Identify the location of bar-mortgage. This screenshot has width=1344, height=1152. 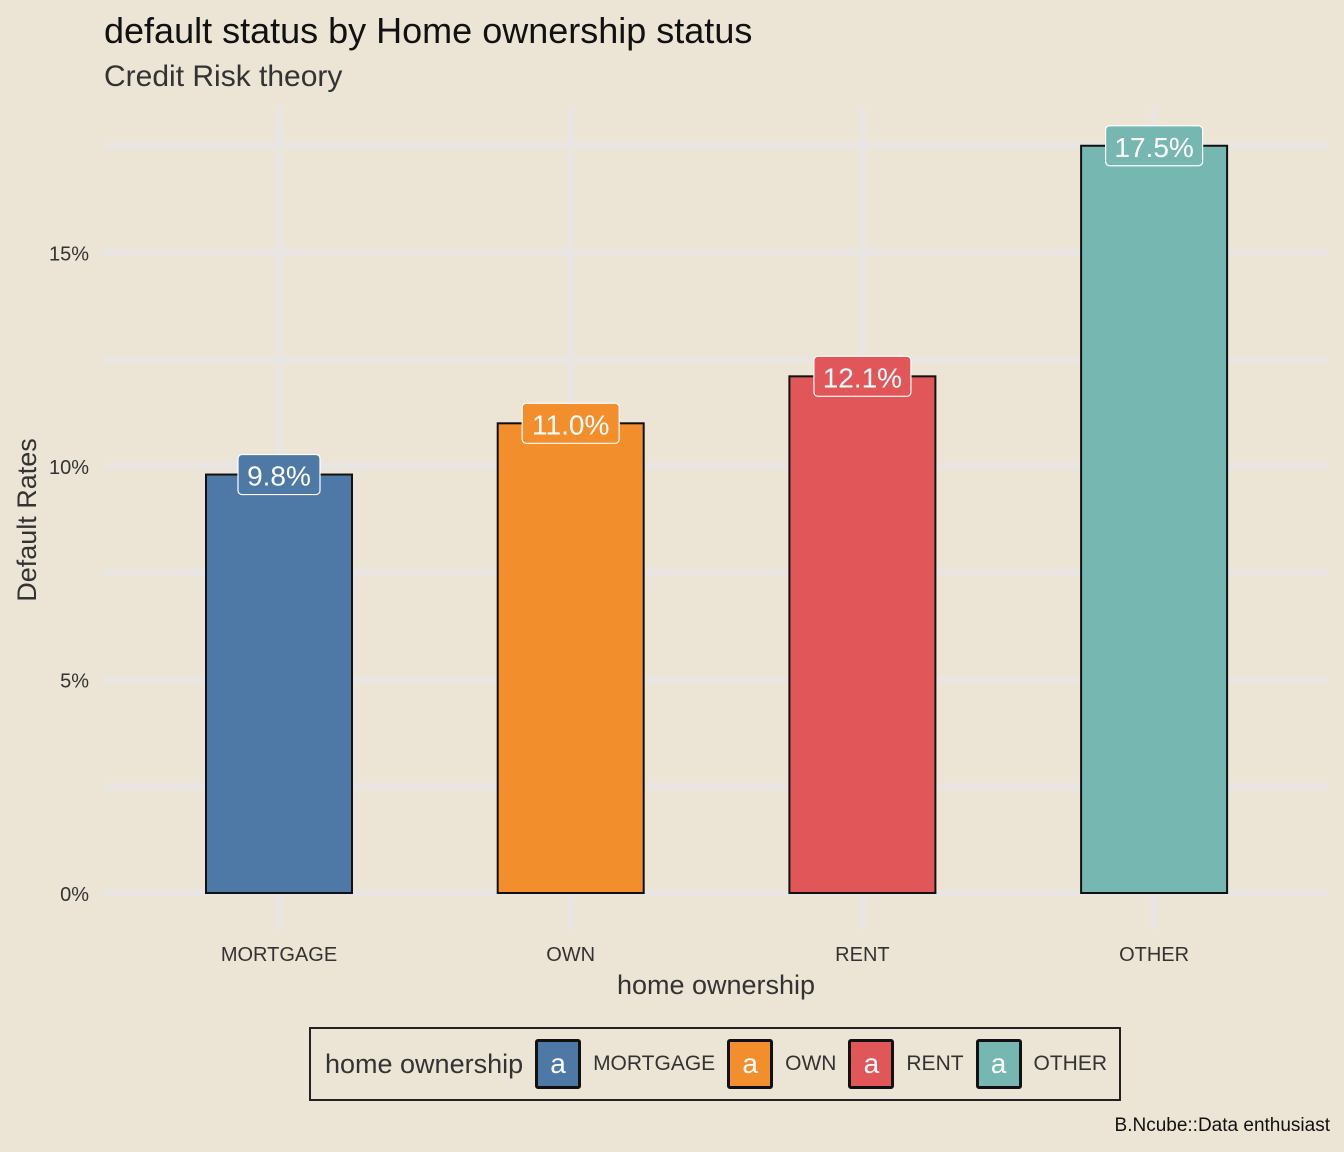
(279, 683).